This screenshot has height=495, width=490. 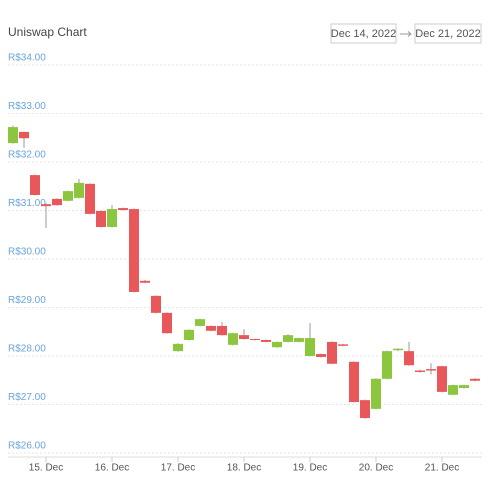 What do you see at coordinates (27, 203) in the screenshot?
I see `y-tick-label: R$31.00` at bounding box center [27, 203].